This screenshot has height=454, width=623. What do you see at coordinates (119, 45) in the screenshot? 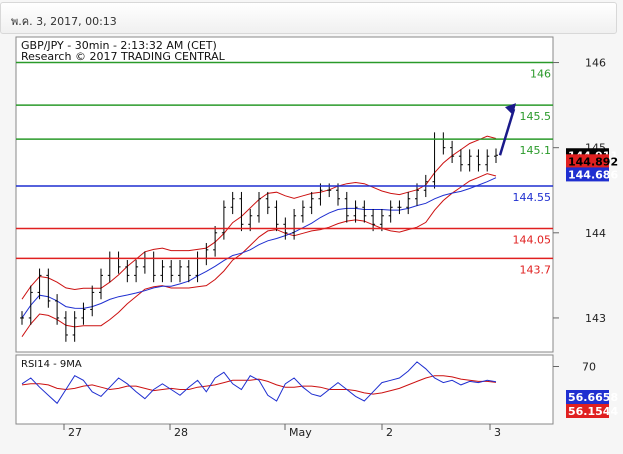
I see `chart-title: GBP/JPY - 30min - 2:13:32 AM (CET)` at bounding box center [119, 45].